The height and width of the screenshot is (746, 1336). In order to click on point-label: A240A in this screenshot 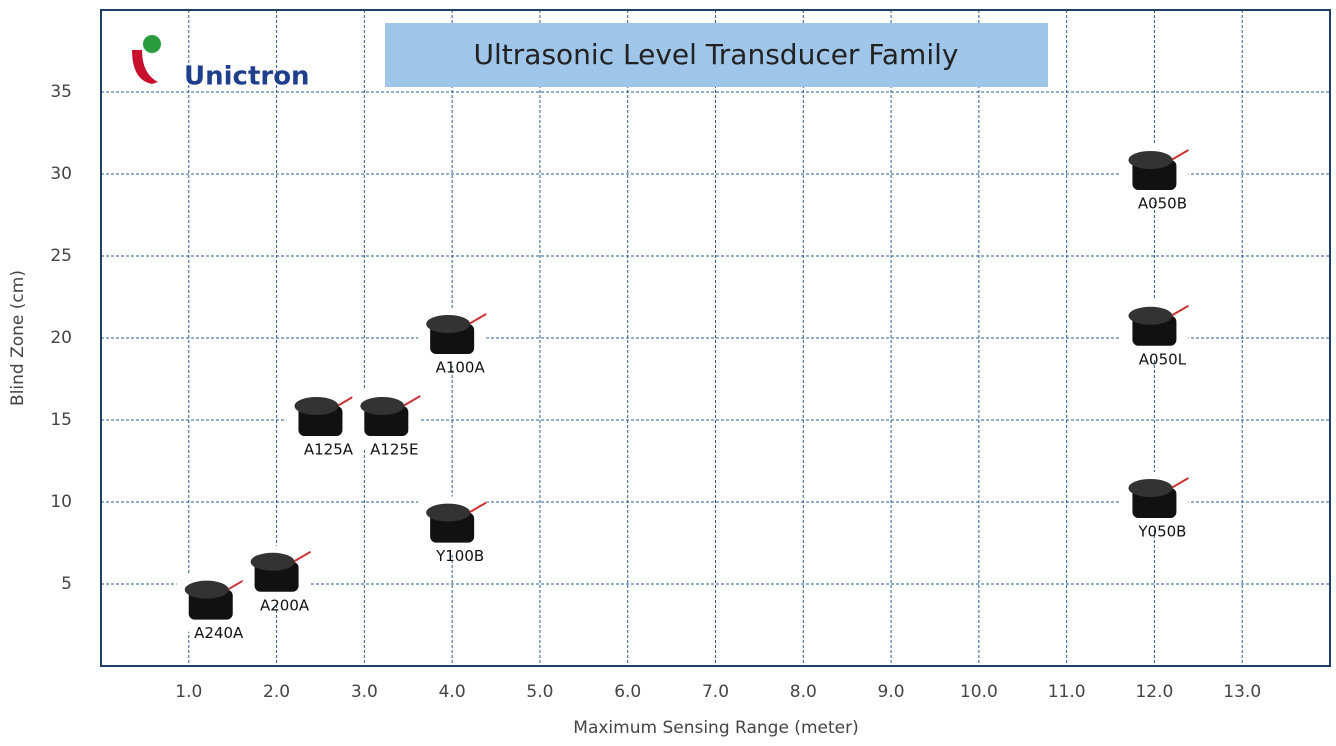, I will do `click(219, 633)`.